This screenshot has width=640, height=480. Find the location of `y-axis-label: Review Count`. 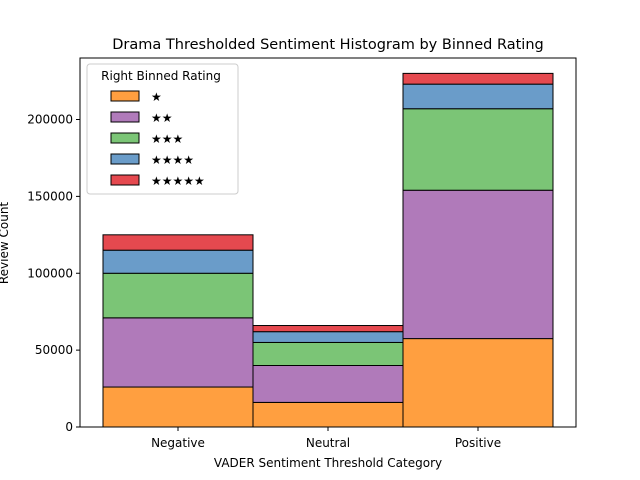

y-axis-label: Review Count is located at coordinates (5, 243).